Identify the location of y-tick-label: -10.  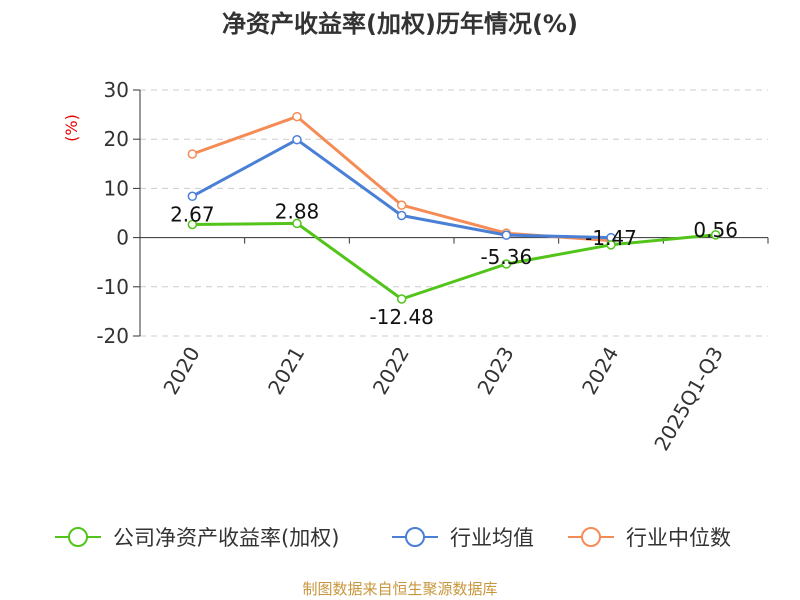
(112, 287).